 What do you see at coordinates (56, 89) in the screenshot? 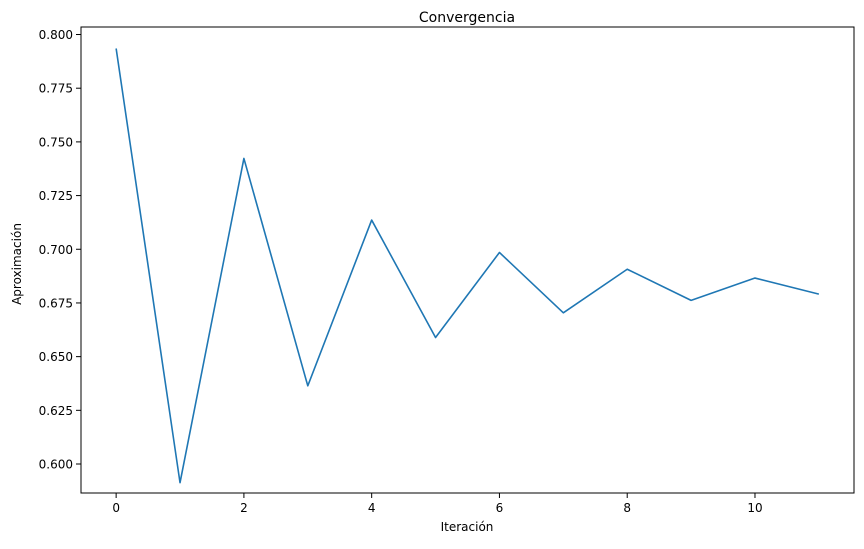
I see `y-tick-label: 0.775` at bounding box center [56, 89].